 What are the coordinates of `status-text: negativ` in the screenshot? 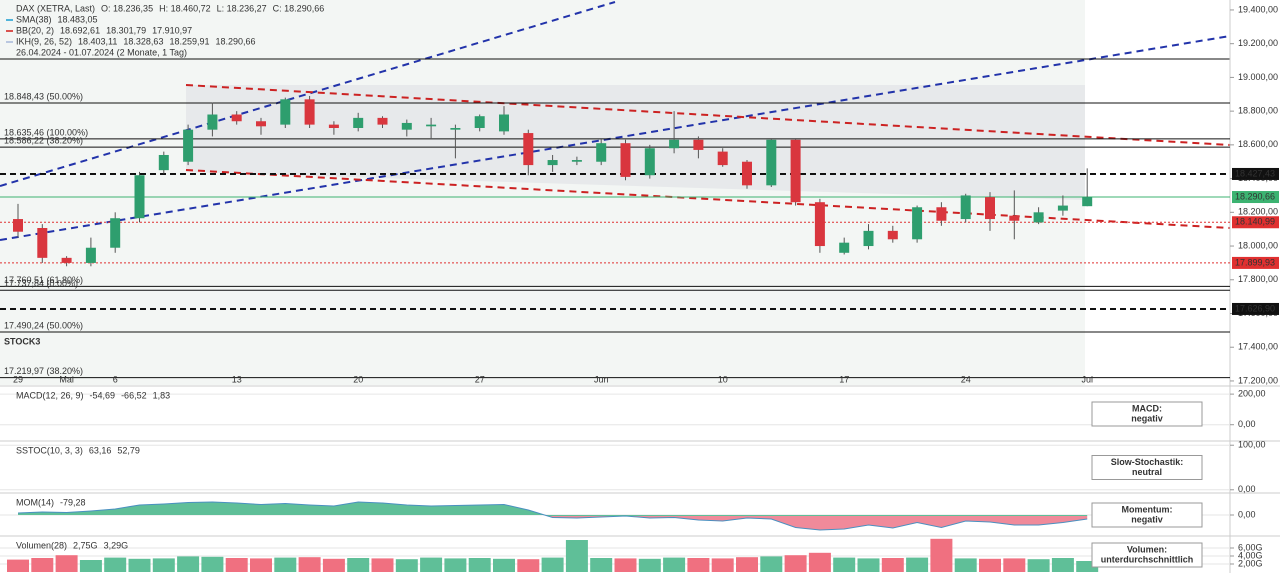 It's located at (1147, 418).